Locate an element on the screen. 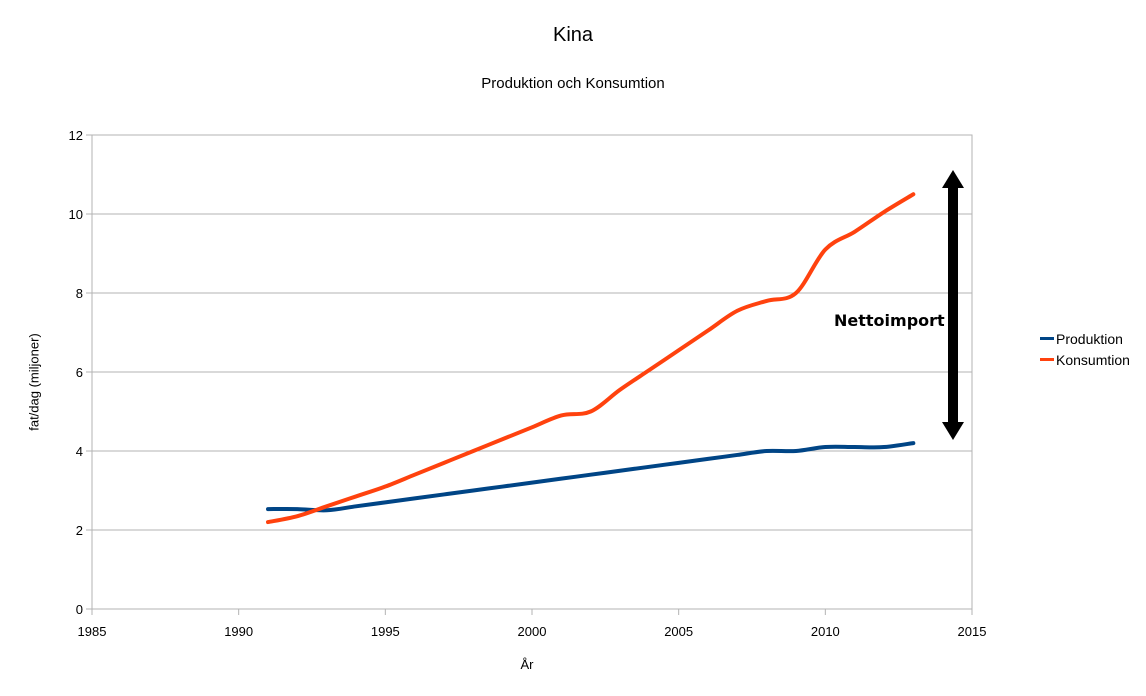 This screenshot has width=1146, height=696. data-point-konsumtion-1991 is located at coordinates (268, 522).